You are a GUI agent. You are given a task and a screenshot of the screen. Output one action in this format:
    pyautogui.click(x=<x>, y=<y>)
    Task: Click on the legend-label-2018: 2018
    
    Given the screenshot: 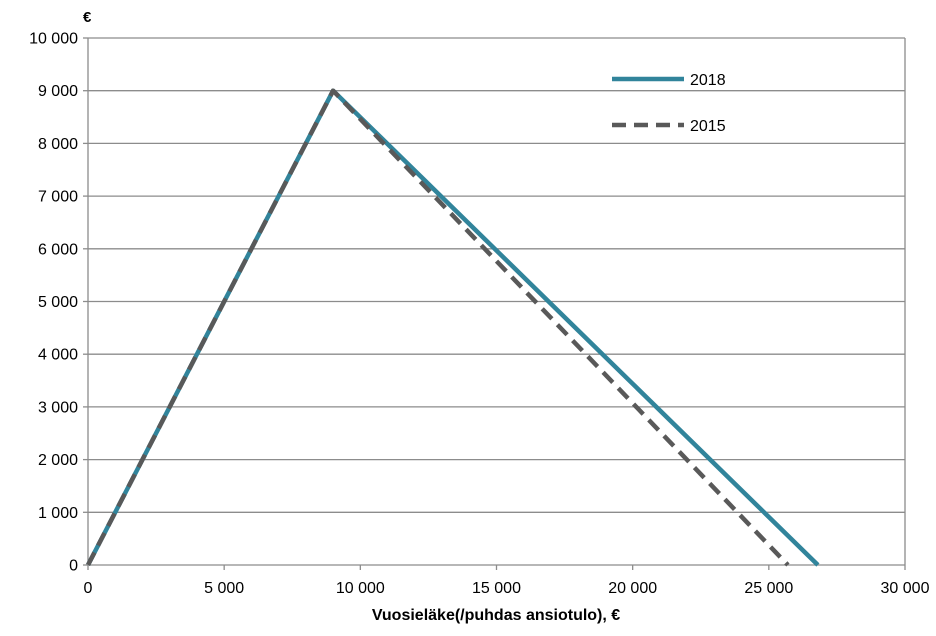 What is the action you would take?
    pyautogui.click(x=708, y=80)
    